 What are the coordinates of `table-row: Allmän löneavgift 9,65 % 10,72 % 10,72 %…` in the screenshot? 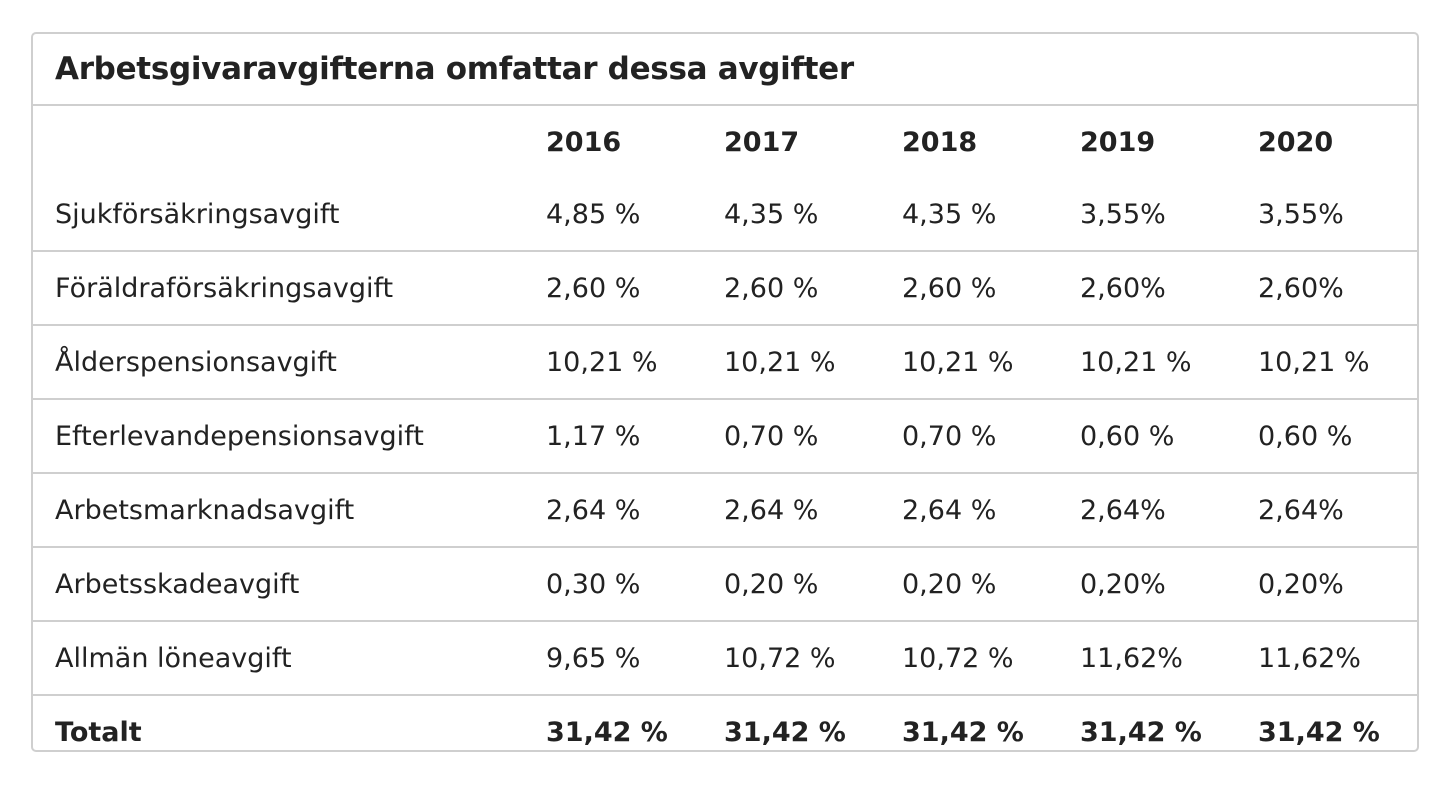 It's located at (725, 658).